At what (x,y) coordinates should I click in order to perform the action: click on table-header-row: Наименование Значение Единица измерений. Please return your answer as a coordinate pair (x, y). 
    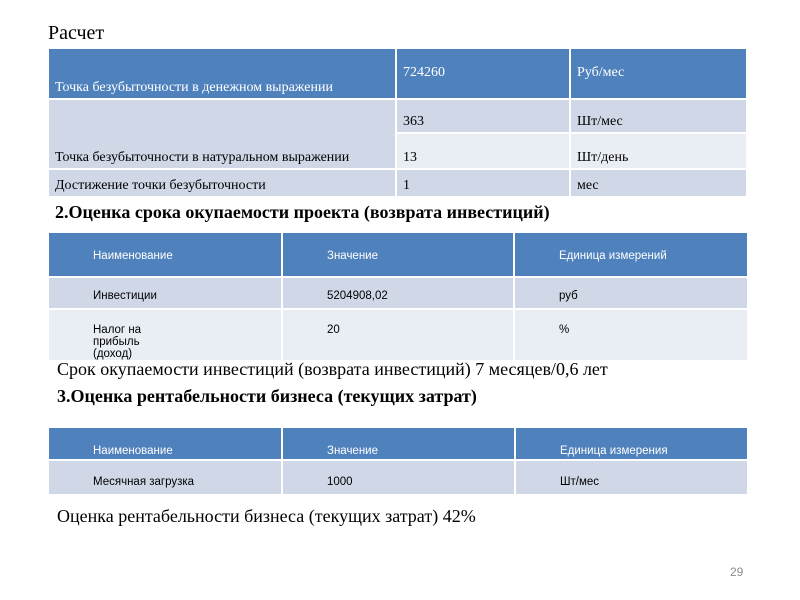
    Looking at the image, I should click on (398, 254).